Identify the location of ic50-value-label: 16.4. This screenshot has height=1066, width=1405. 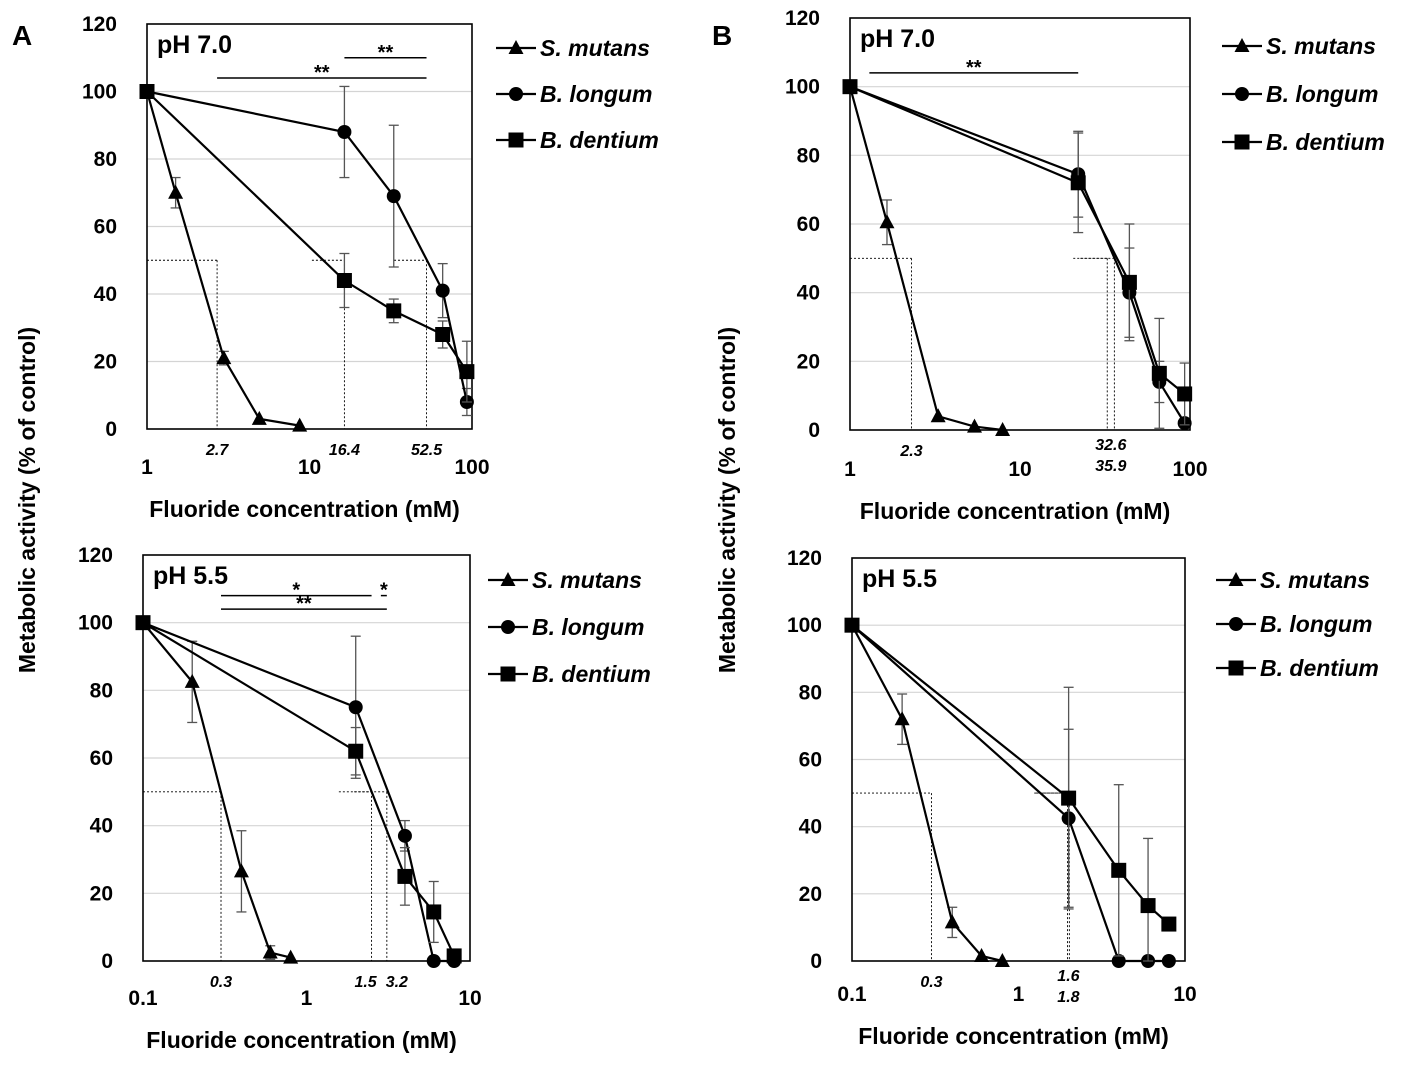
(344, 450).